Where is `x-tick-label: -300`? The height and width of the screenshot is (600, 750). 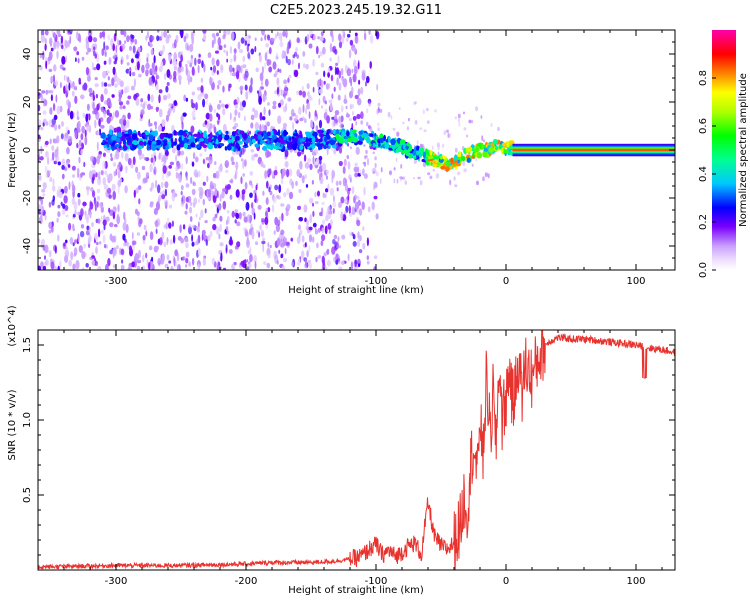 x-tick-label: -300 is located at coordinates (116, 281).